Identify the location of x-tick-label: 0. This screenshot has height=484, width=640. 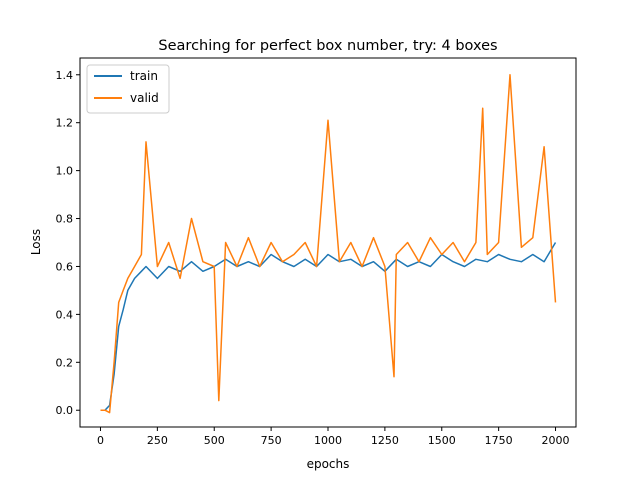
(100, 440).